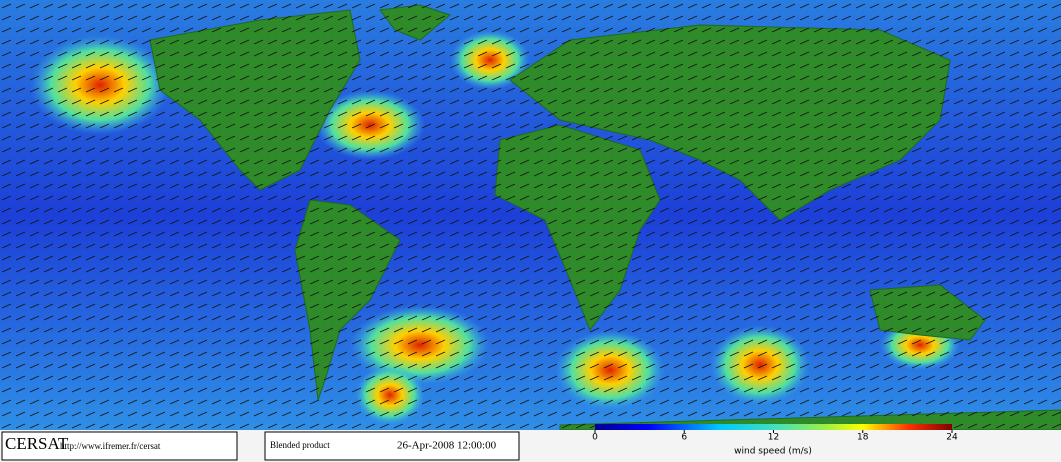 The height and width of the screenshot is (462, 1061). What do you see at coordinates (392, 446) in the screenshot?
I see `product-box` at bounding box center [392, 446].